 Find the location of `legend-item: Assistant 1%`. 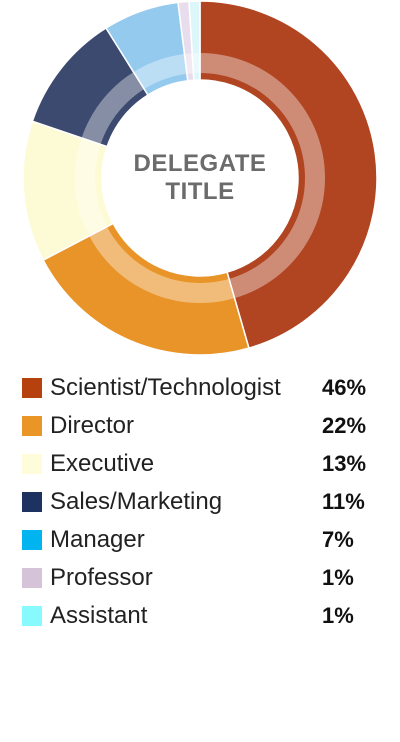

legend-item: Assistant 1% is located at coordinates (202, 617).